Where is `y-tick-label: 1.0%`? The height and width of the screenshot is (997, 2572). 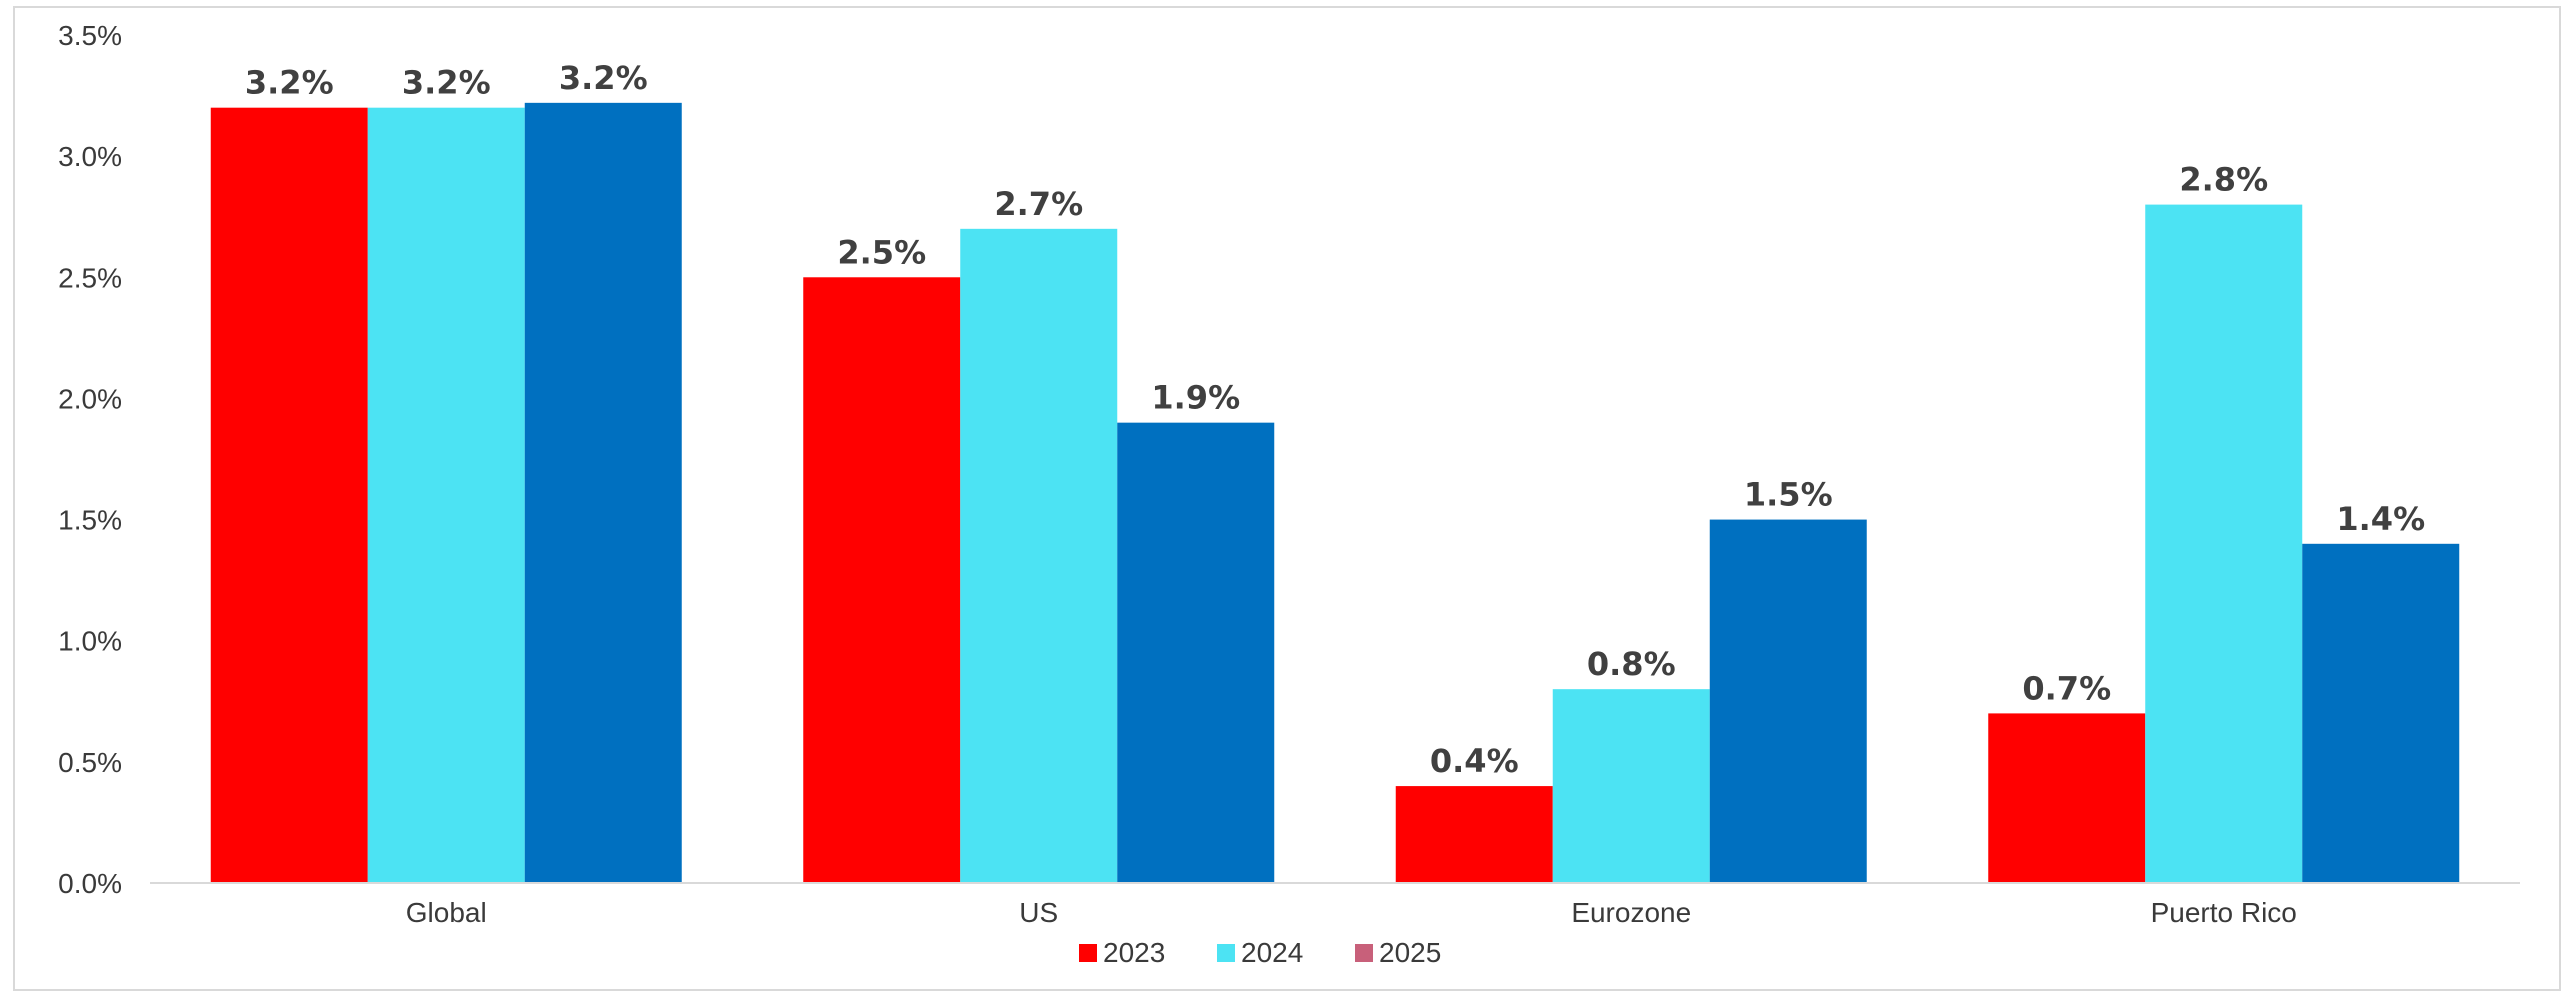
y-tick-label: 1.0% is located at coordinates (90, 641).